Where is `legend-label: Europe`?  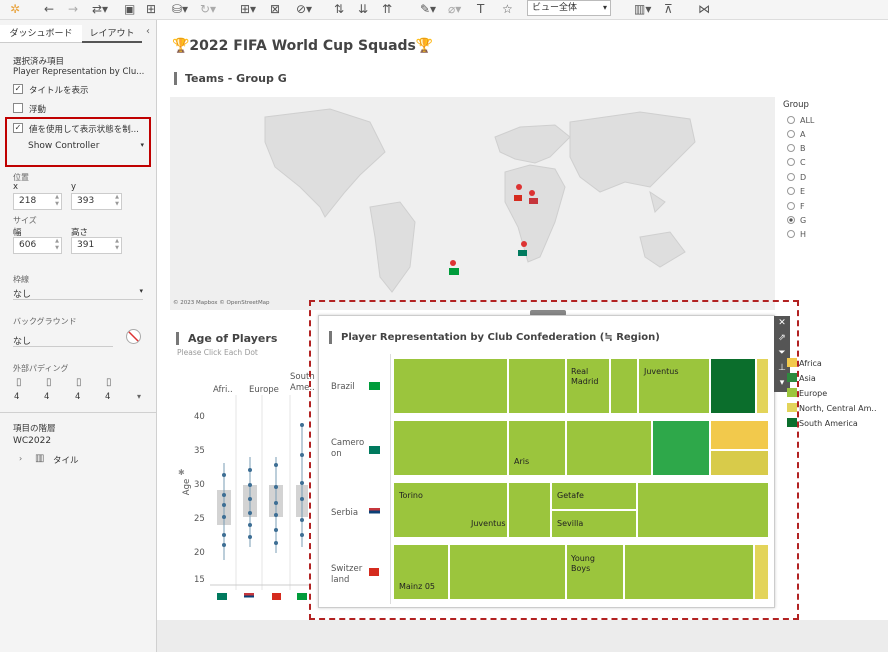 legend-label: Europe is located at coordinates (813, 393).